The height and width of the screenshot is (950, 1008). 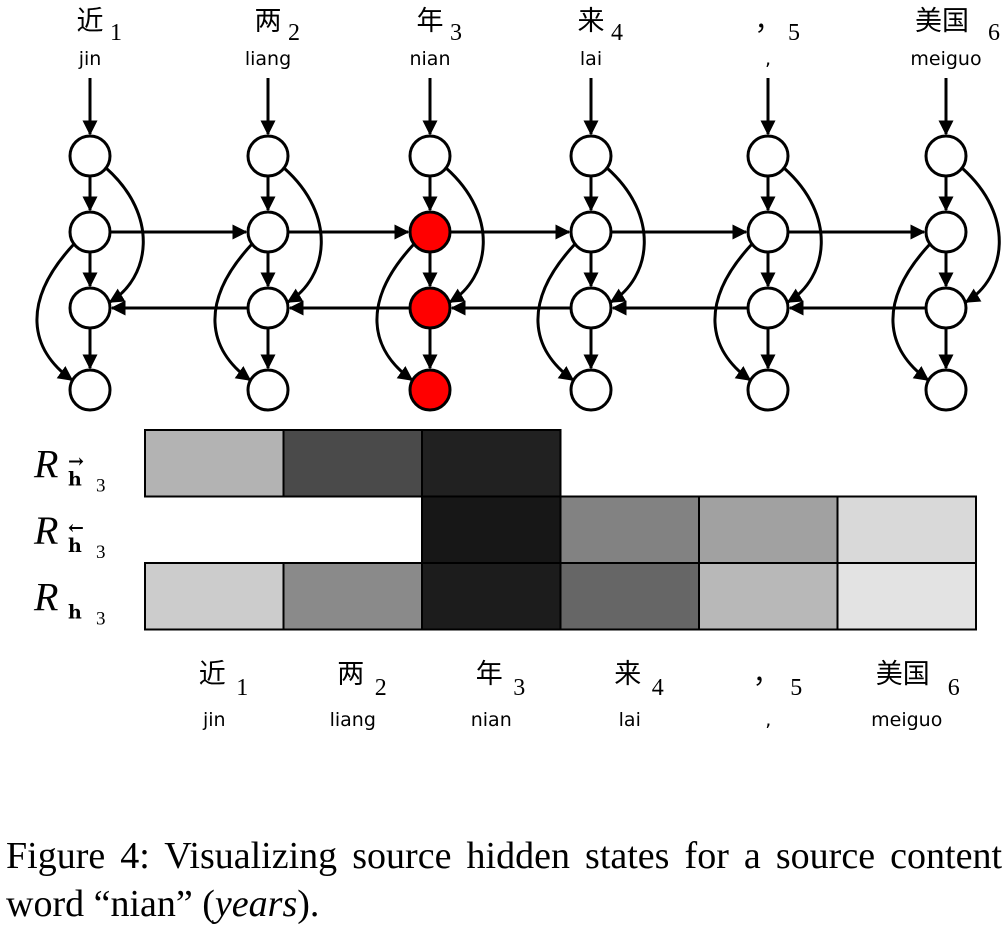 I want to click on token-char-bottom: 来, so click(x=627, y=674).